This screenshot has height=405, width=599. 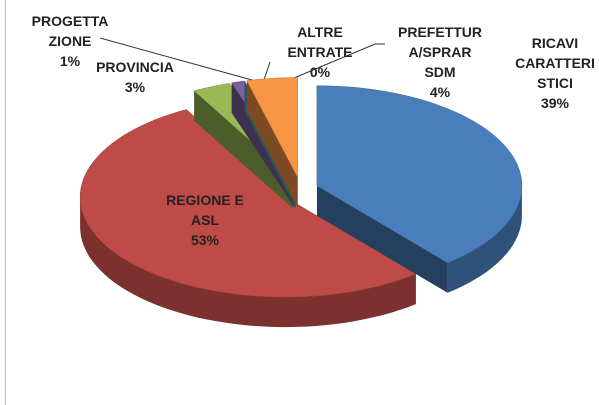 I want to click on label-line: PREFETTUR, so click(x=440, y=32).